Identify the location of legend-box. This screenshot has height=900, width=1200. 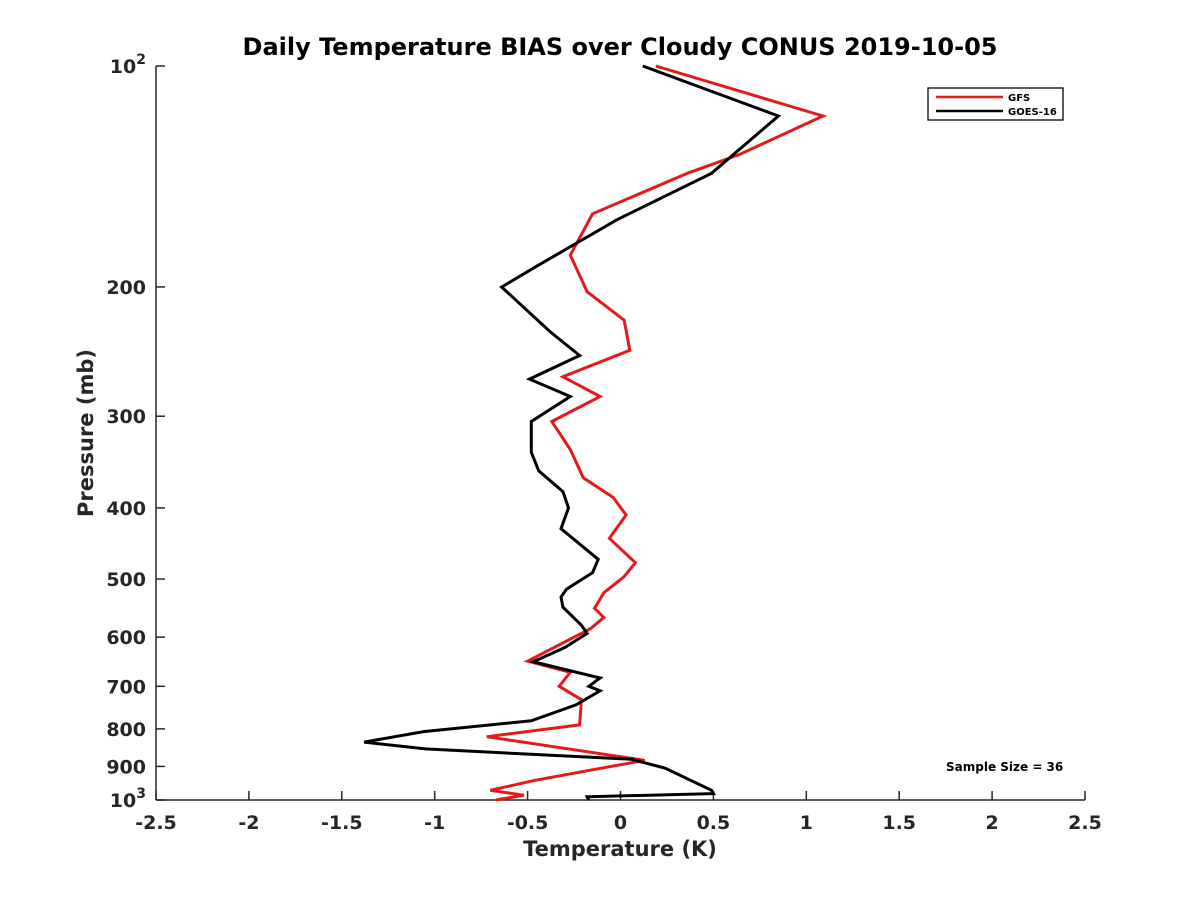
(995, 104).